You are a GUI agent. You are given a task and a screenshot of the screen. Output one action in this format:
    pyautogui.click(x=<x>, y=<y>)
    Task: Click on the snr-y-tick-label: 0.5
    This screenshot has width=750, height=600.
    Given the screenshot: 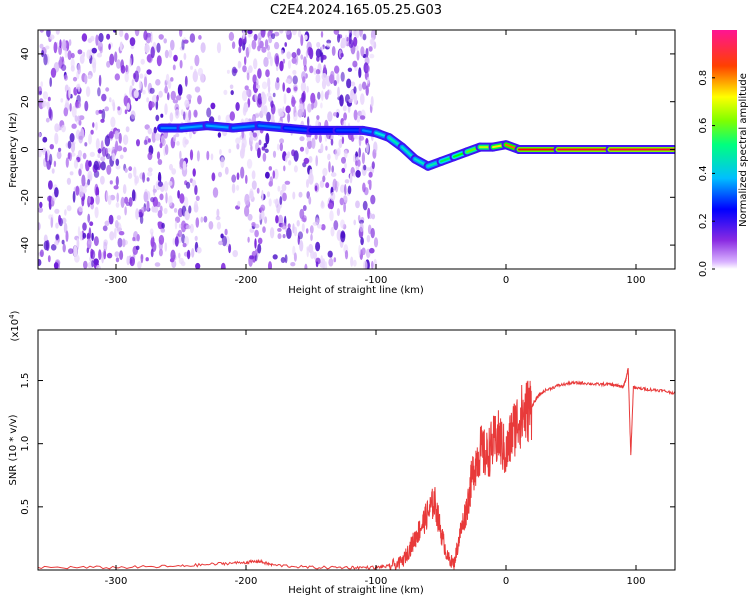 What is the action you would take?
    pyautogui.click(x=25, y=507)
    